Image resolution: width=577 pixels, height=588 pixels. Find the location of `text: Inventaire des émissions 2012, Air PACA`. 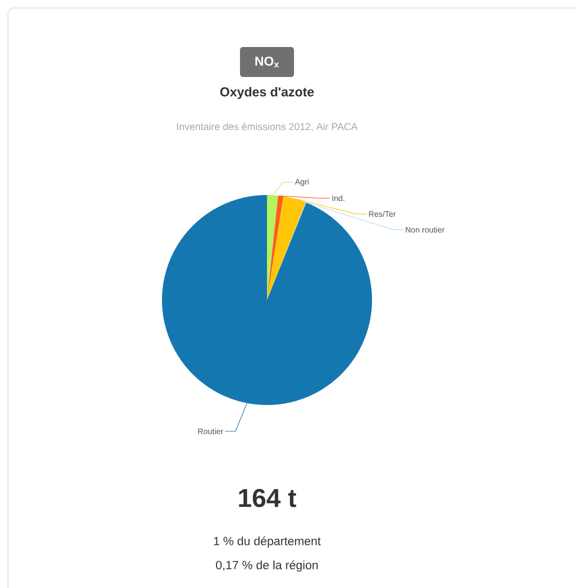

text: Inventaire des émissions 2012, Air PACA is located at coordinates (267, 127).